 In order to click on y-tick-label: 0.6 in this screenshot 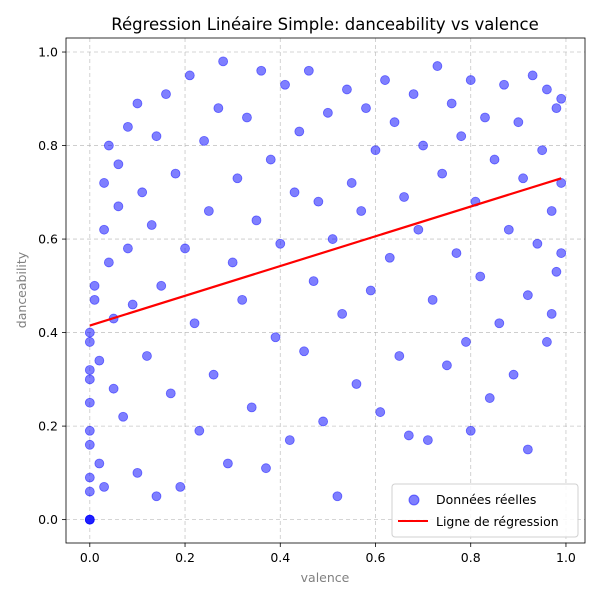, I will do `click(48, 239)`.